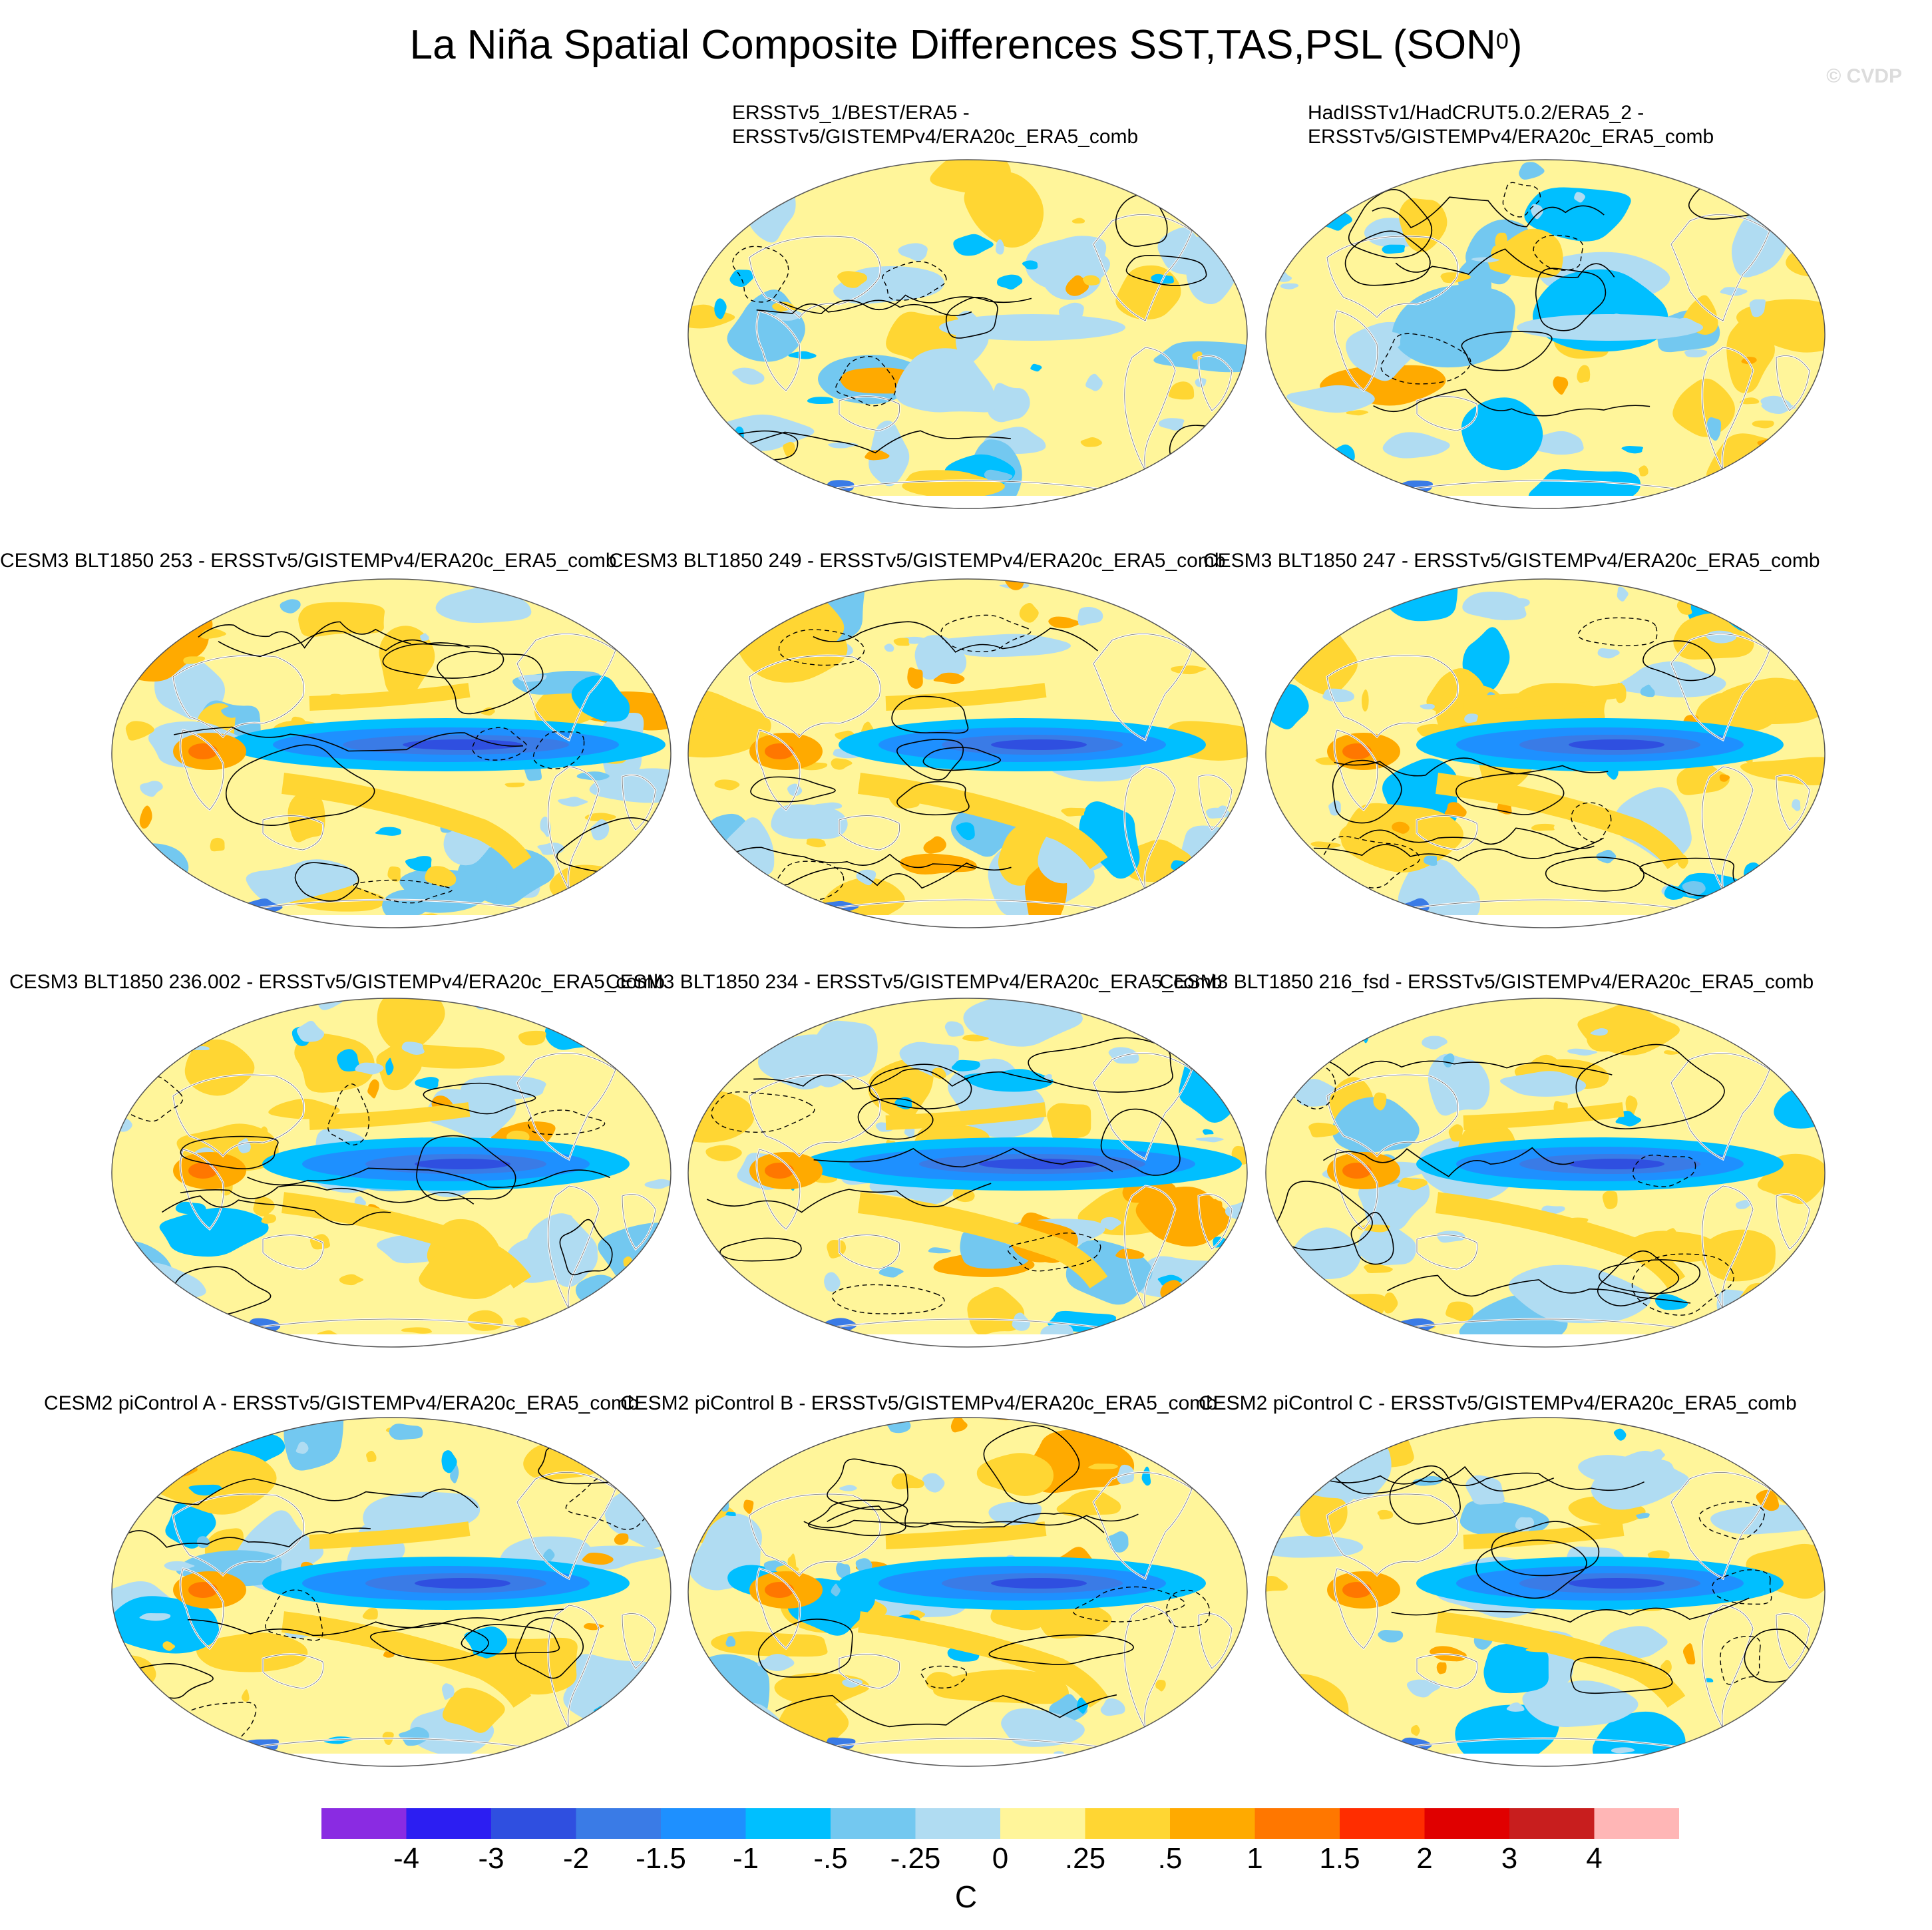  What do you see at coordinates (1170, 1858) in the screenshot?
I see `colorbar-label: .5` at bounding box center [1170, 1858].